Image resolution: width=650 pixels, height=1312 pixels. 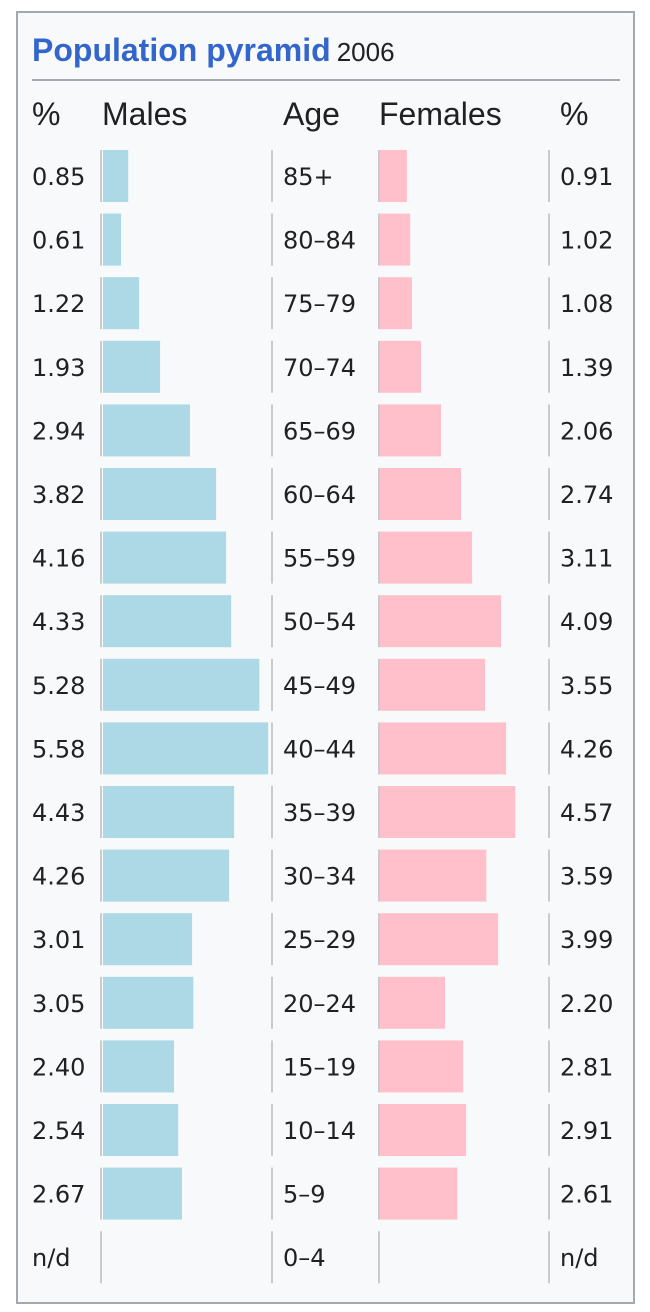 I want to click on header-females: Females, so click(x=440, y=114).